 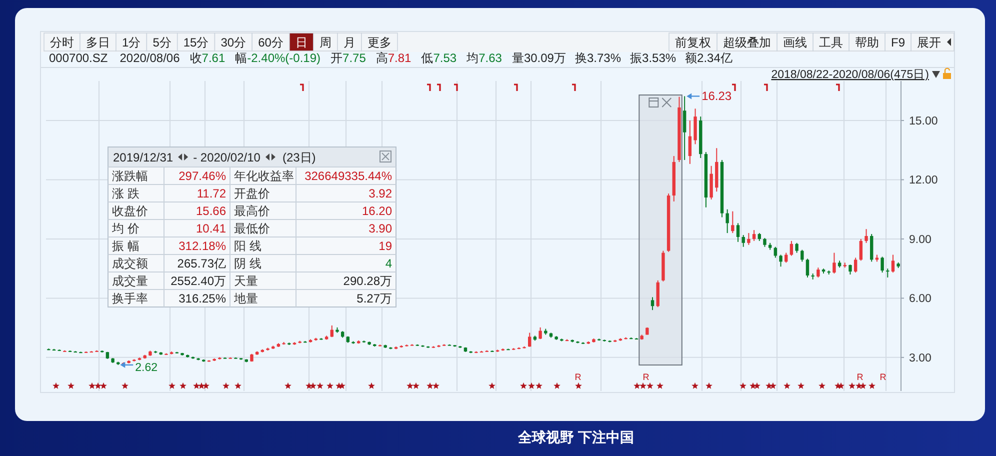 I want to click on annotation: 3.92, so click(x=380, y=193).